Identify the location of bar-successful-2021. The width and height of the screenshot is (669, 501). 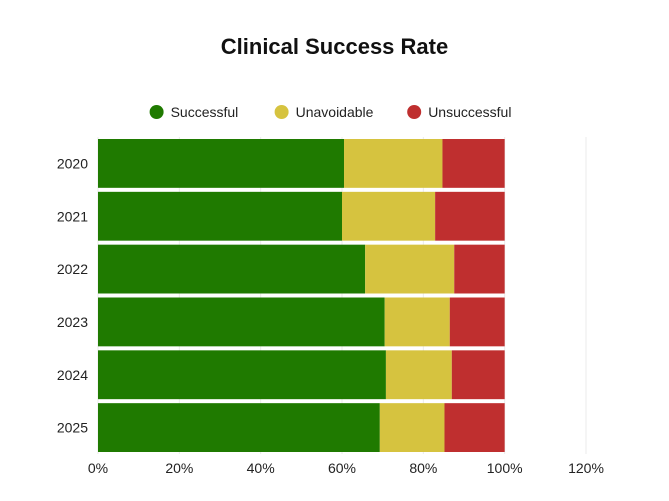
(220, 216).